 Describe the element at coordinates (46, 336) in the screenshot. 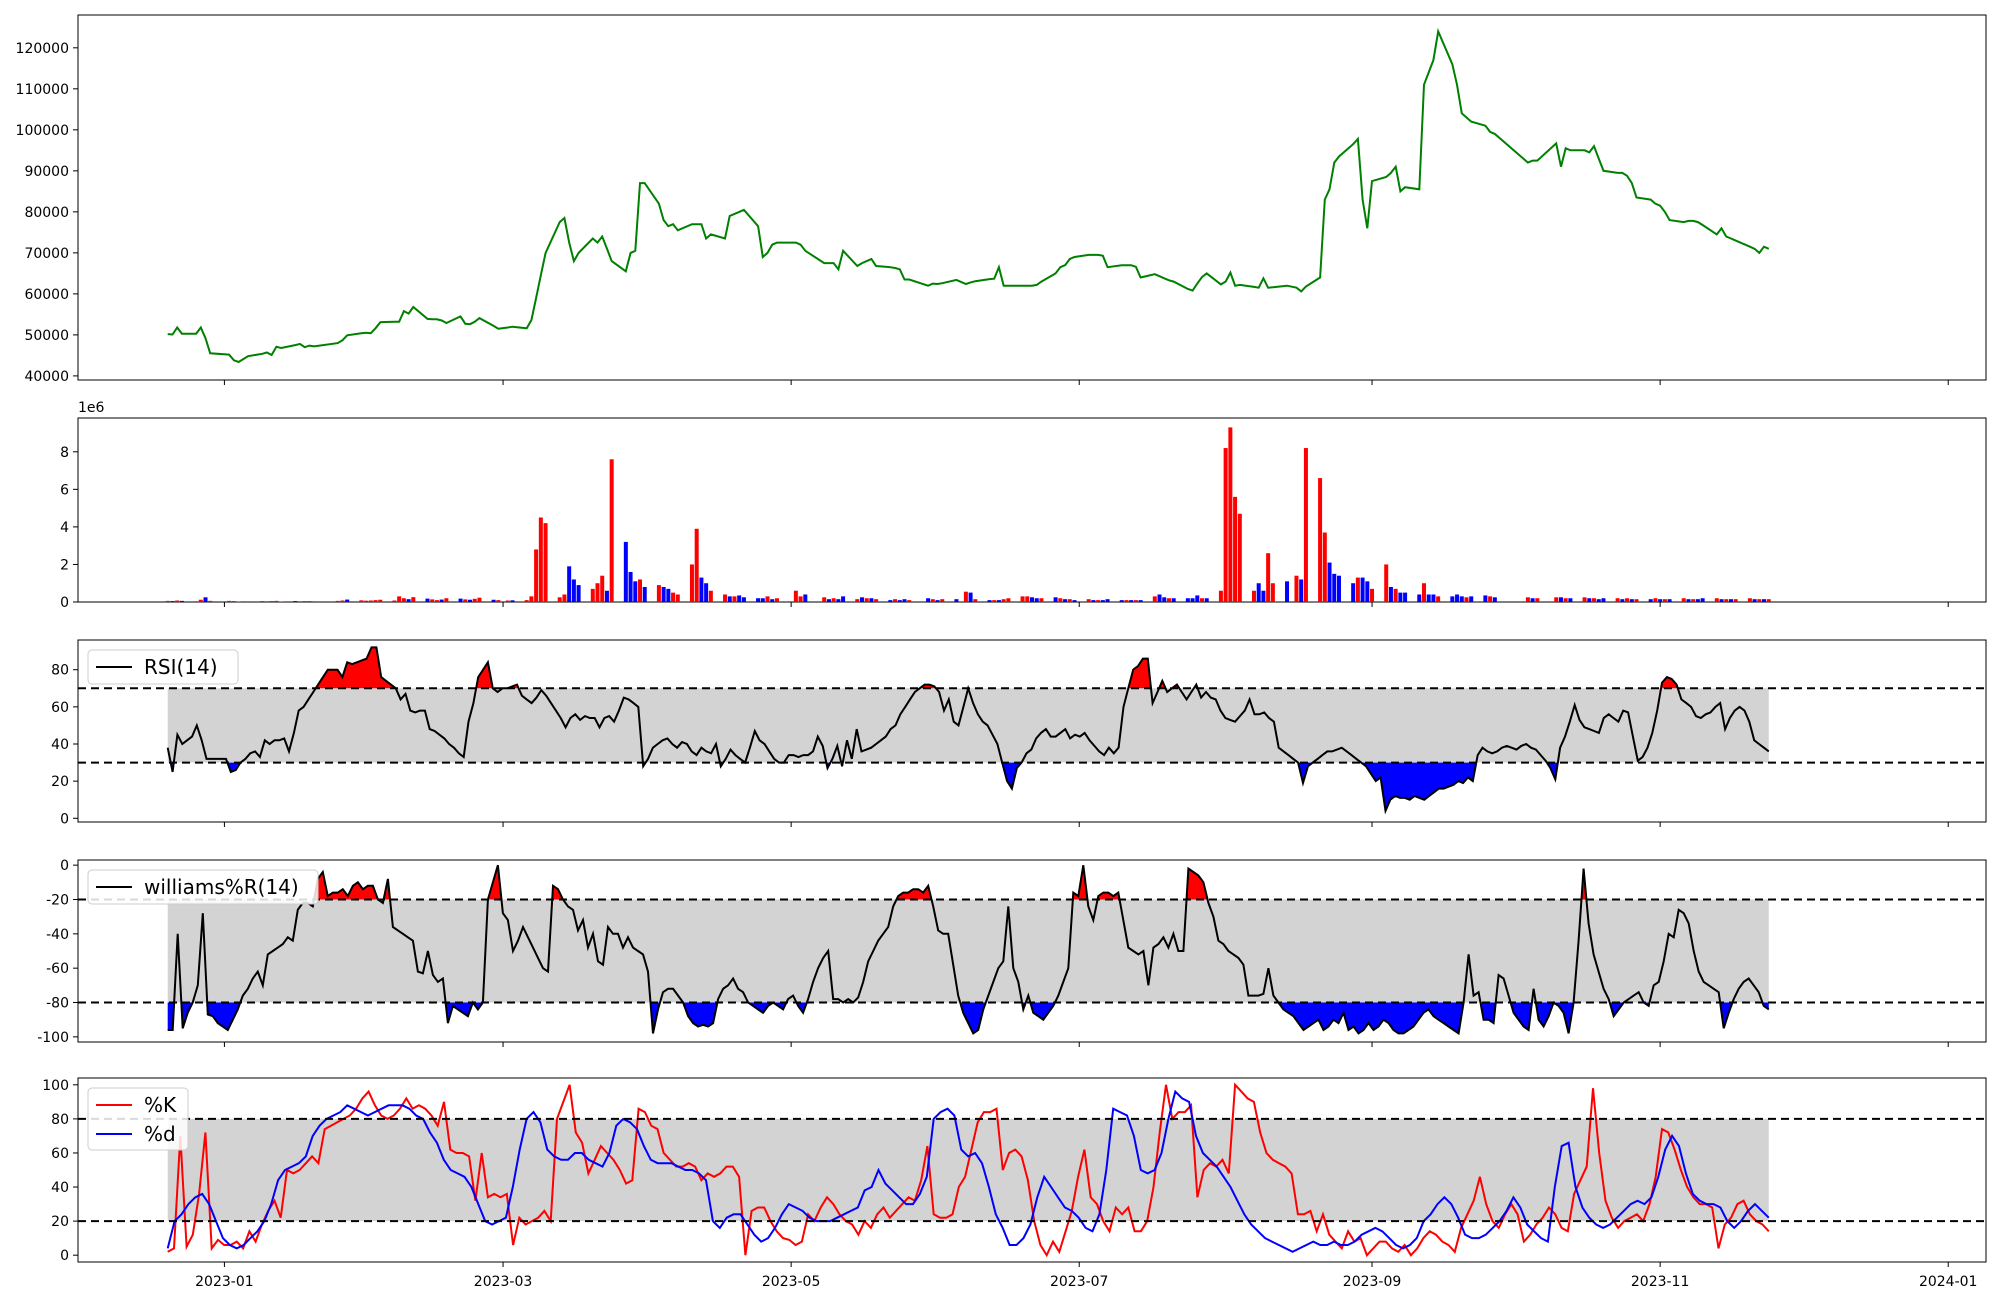

I see `y-tick-label: 50000` at that location.